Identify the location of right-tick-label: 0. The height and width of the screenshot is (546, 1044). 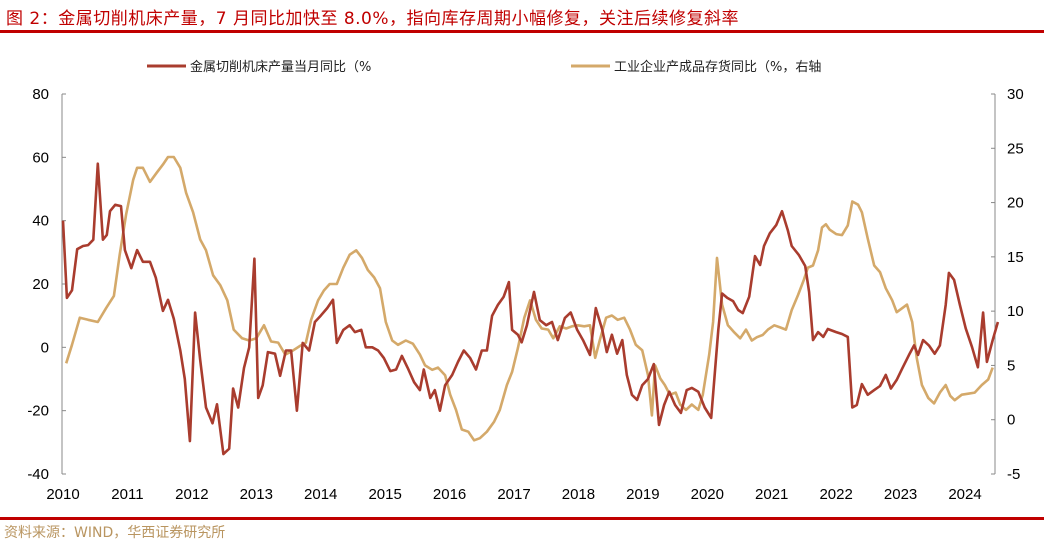
(1011, 420).